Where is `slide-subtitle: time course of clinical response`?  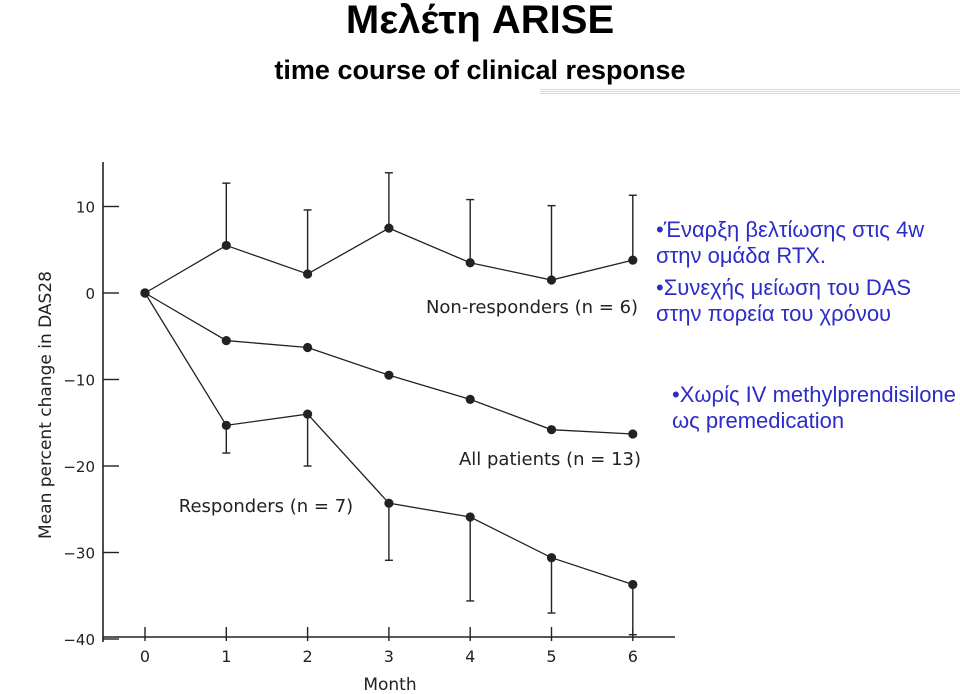 slide-subtitle: time course of clinical response is located at coordinates (480, 70).